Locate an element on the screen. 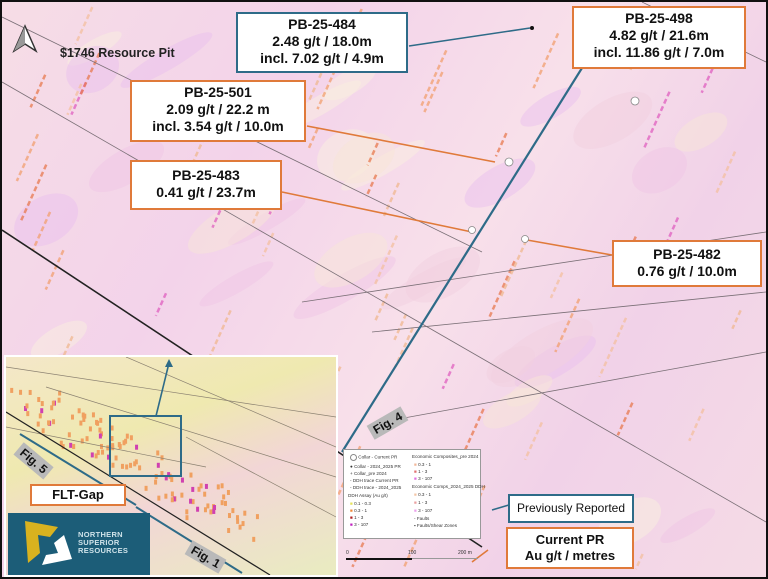  callout-line: incl. 3.54 g/t / 10.0m is located at coordinates (218, 126).